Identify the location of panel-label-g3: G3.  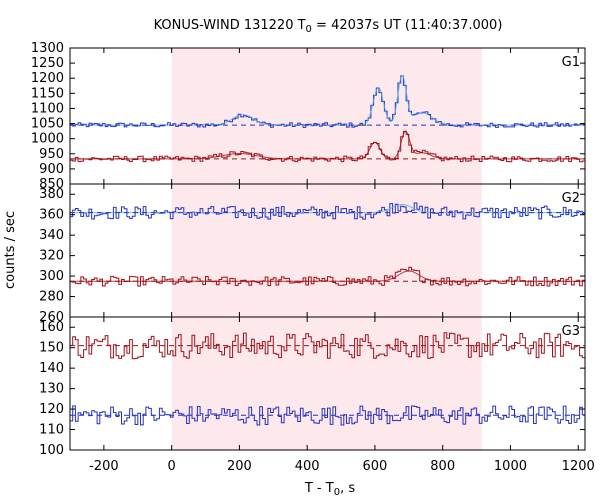
(571, 331).